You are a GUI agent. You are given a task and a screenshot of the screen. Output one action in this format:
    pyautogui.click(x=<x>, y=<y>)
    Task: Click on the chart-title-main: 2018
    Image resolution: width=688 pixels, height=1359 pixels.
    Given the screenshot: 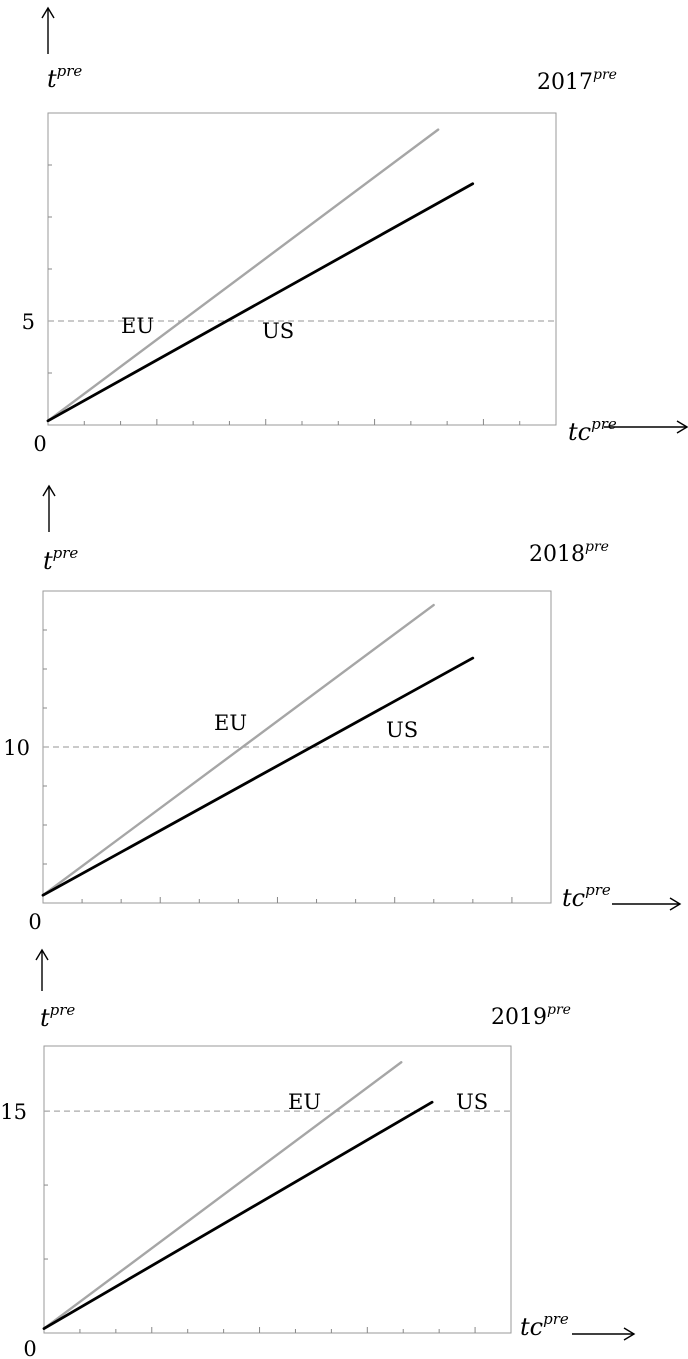 What is the action you would take?
    pyautogui.click(x=557, y=554)
    